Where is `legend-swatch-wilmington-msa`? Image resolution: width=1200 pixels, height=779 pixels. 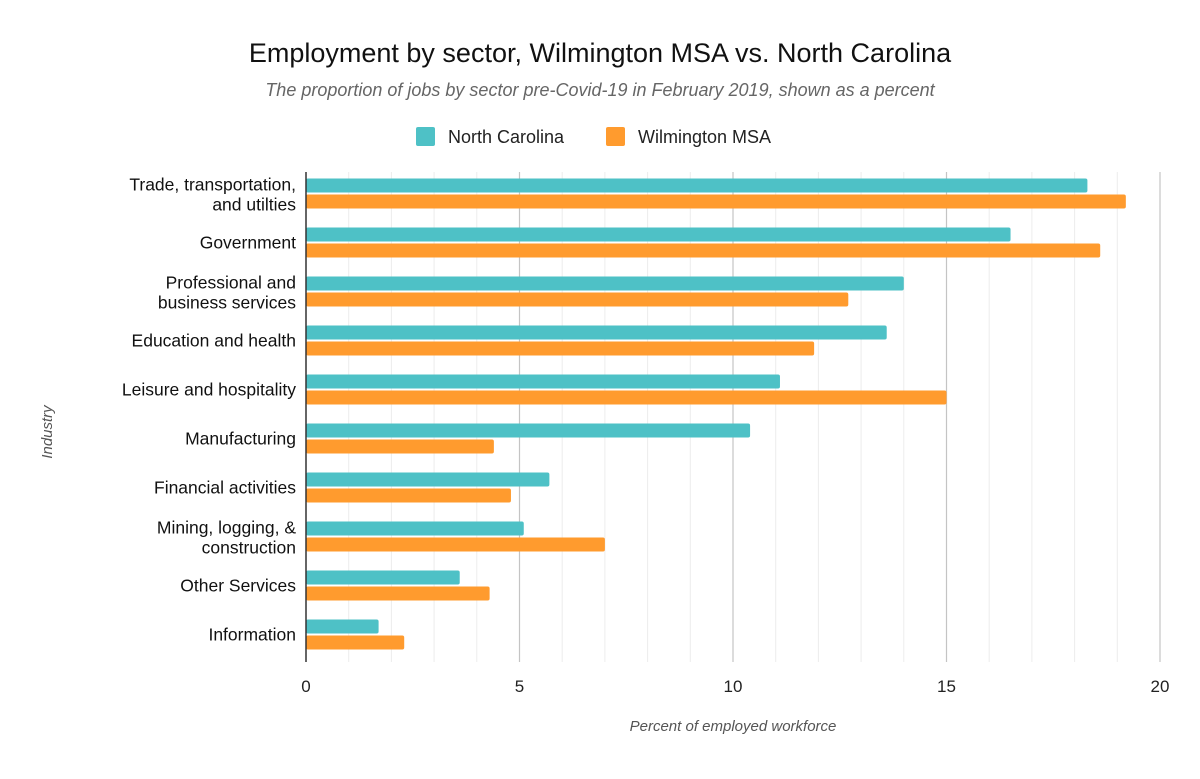 legend-swatch-wilmington-msa is located at coordinates (615, 136).